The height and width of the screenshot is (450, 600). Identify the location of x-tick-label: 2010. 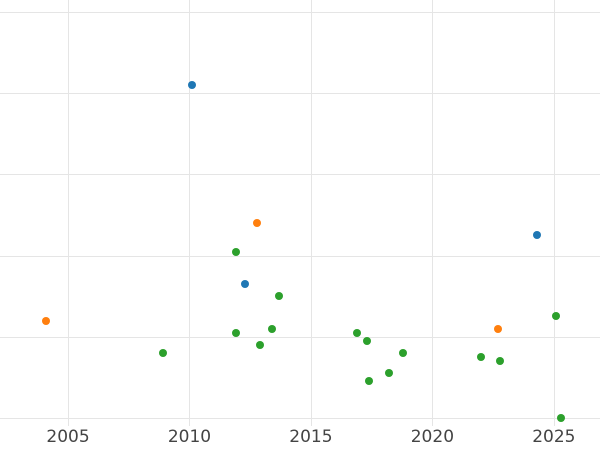
(189, 437).